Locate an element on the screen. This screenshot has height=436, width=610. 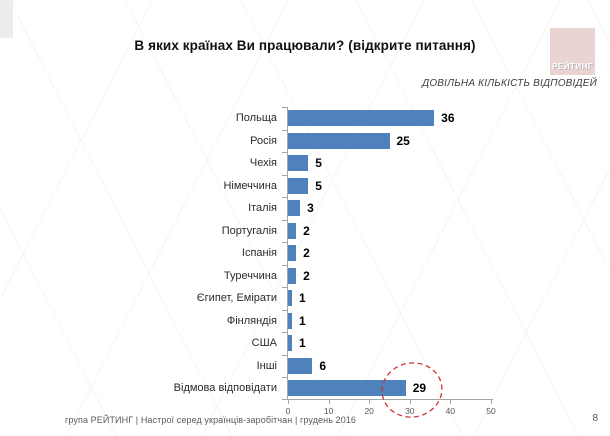
x-axis-tick-label: 0 is located at coordinates (288, 411).